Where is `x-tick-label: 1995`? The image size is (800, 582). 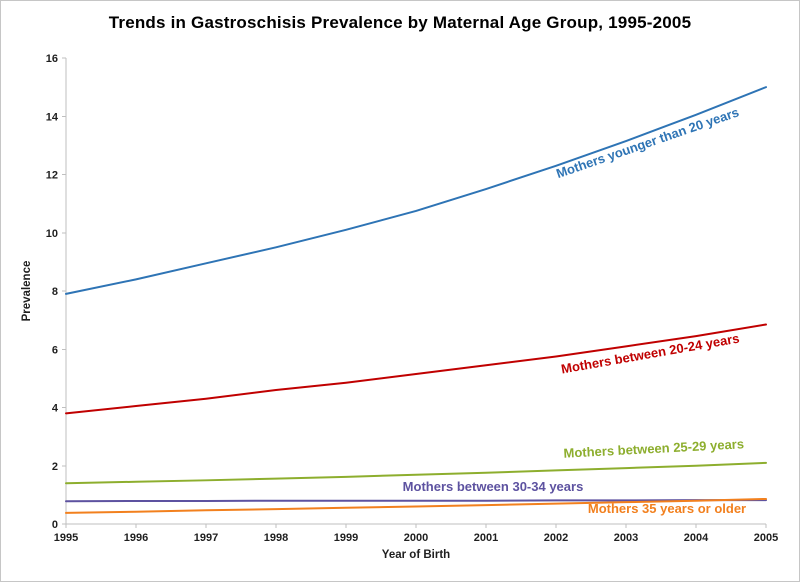 x-tick-label: 1995 is located at coordinates (66, 538).